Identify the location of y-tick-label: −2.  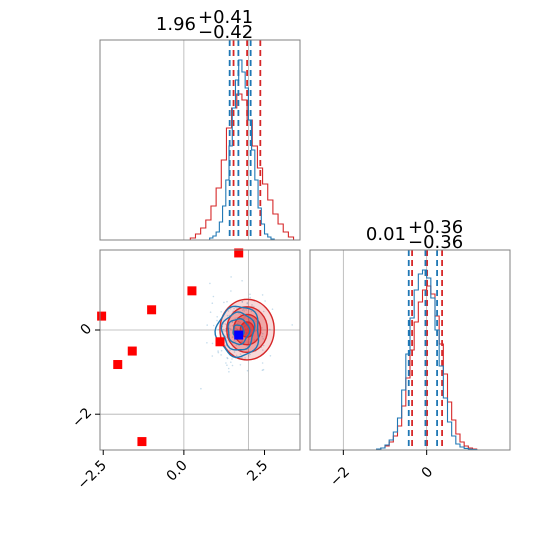
(82, 418).